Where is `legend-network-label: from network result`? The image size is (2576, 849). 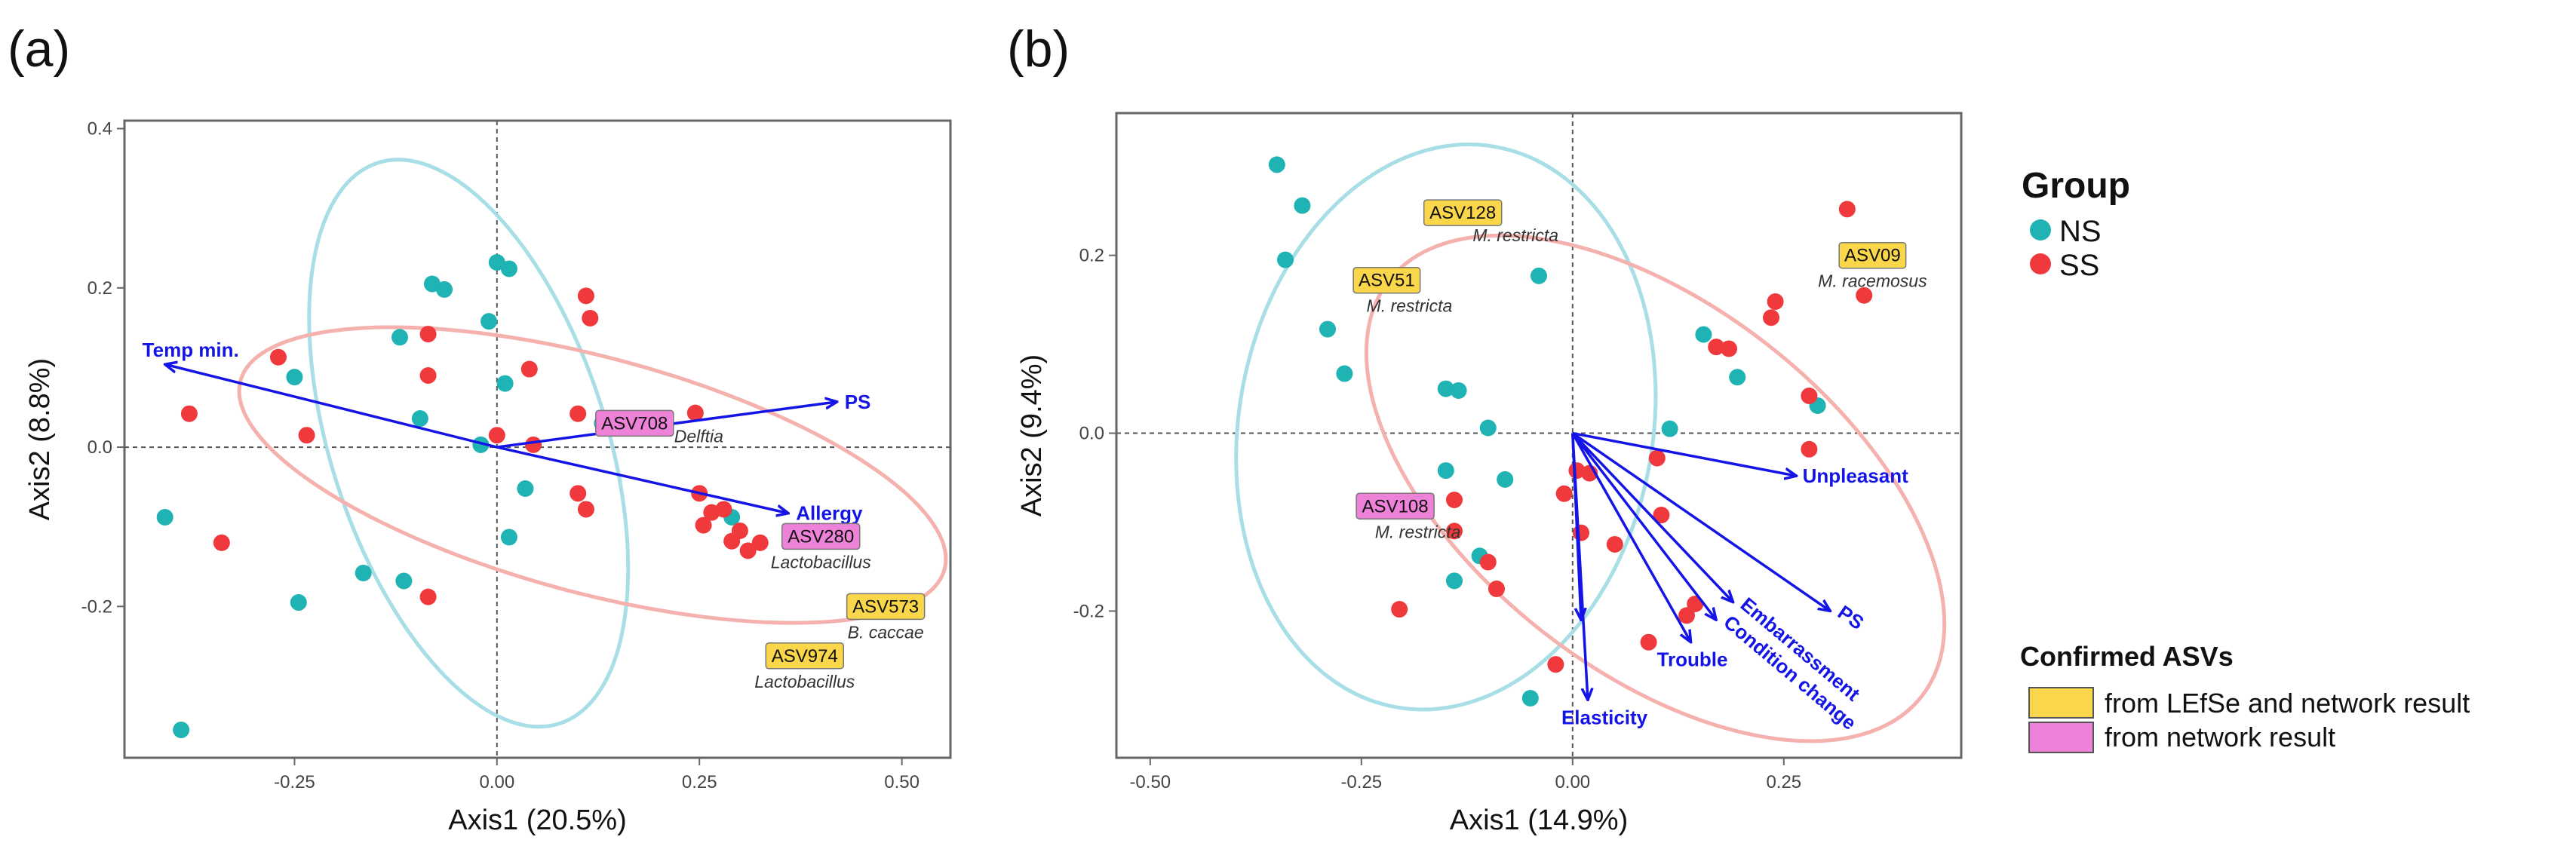
legend-network-label: from network result is located at coordinates (2220, 737).